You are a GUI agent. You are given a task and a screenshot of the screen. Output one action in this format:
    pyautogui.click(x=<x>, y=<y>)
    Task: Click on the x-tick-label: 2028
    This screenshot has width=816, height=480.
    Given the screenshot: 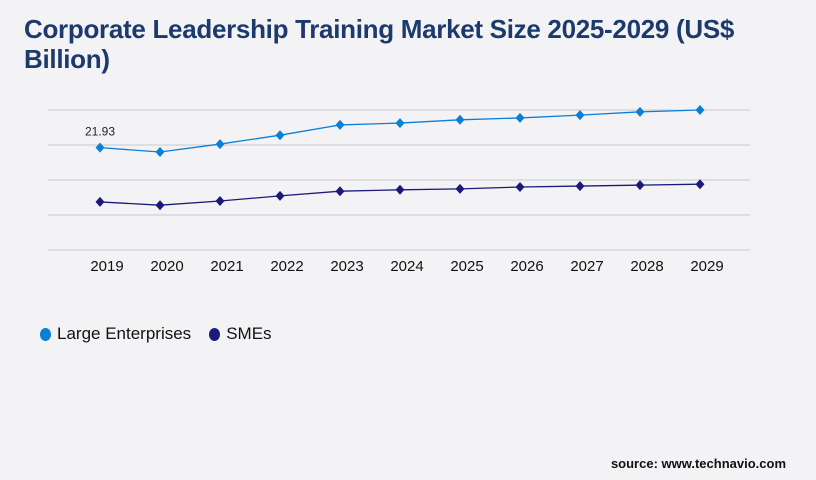 What is the action you would take?
    pyautogui.click(x=646, y=266)
    